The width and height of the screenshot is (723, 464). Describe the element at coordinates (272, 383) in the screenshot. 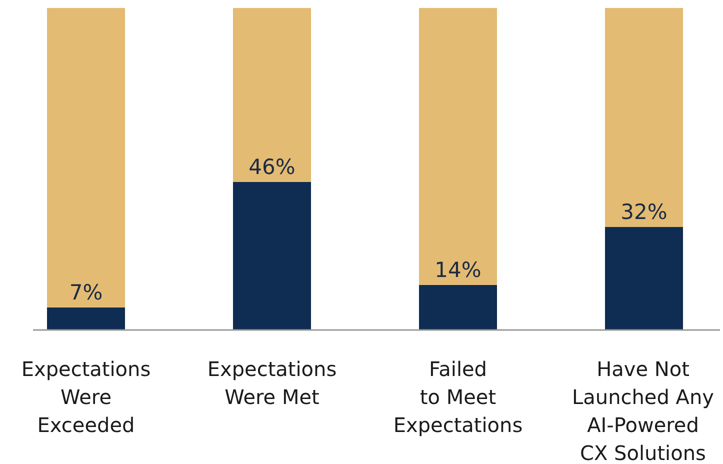

I see `x-tick-label: Expectations Were Met` at that location.